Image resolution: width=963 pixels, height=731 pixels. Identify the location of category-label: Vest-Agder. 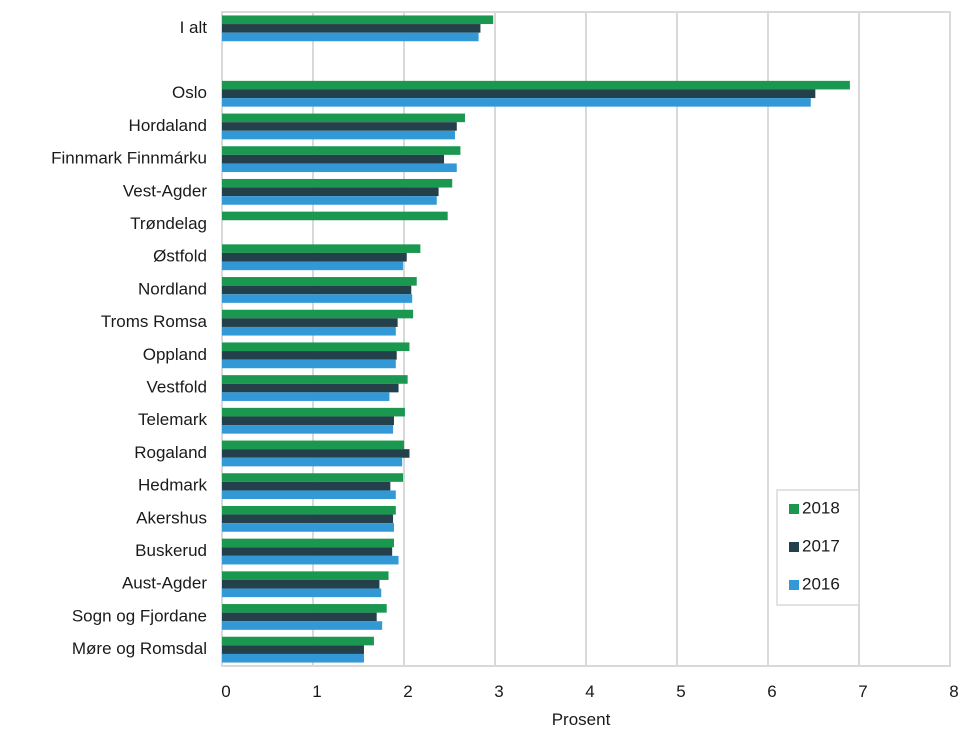
(165, 190).